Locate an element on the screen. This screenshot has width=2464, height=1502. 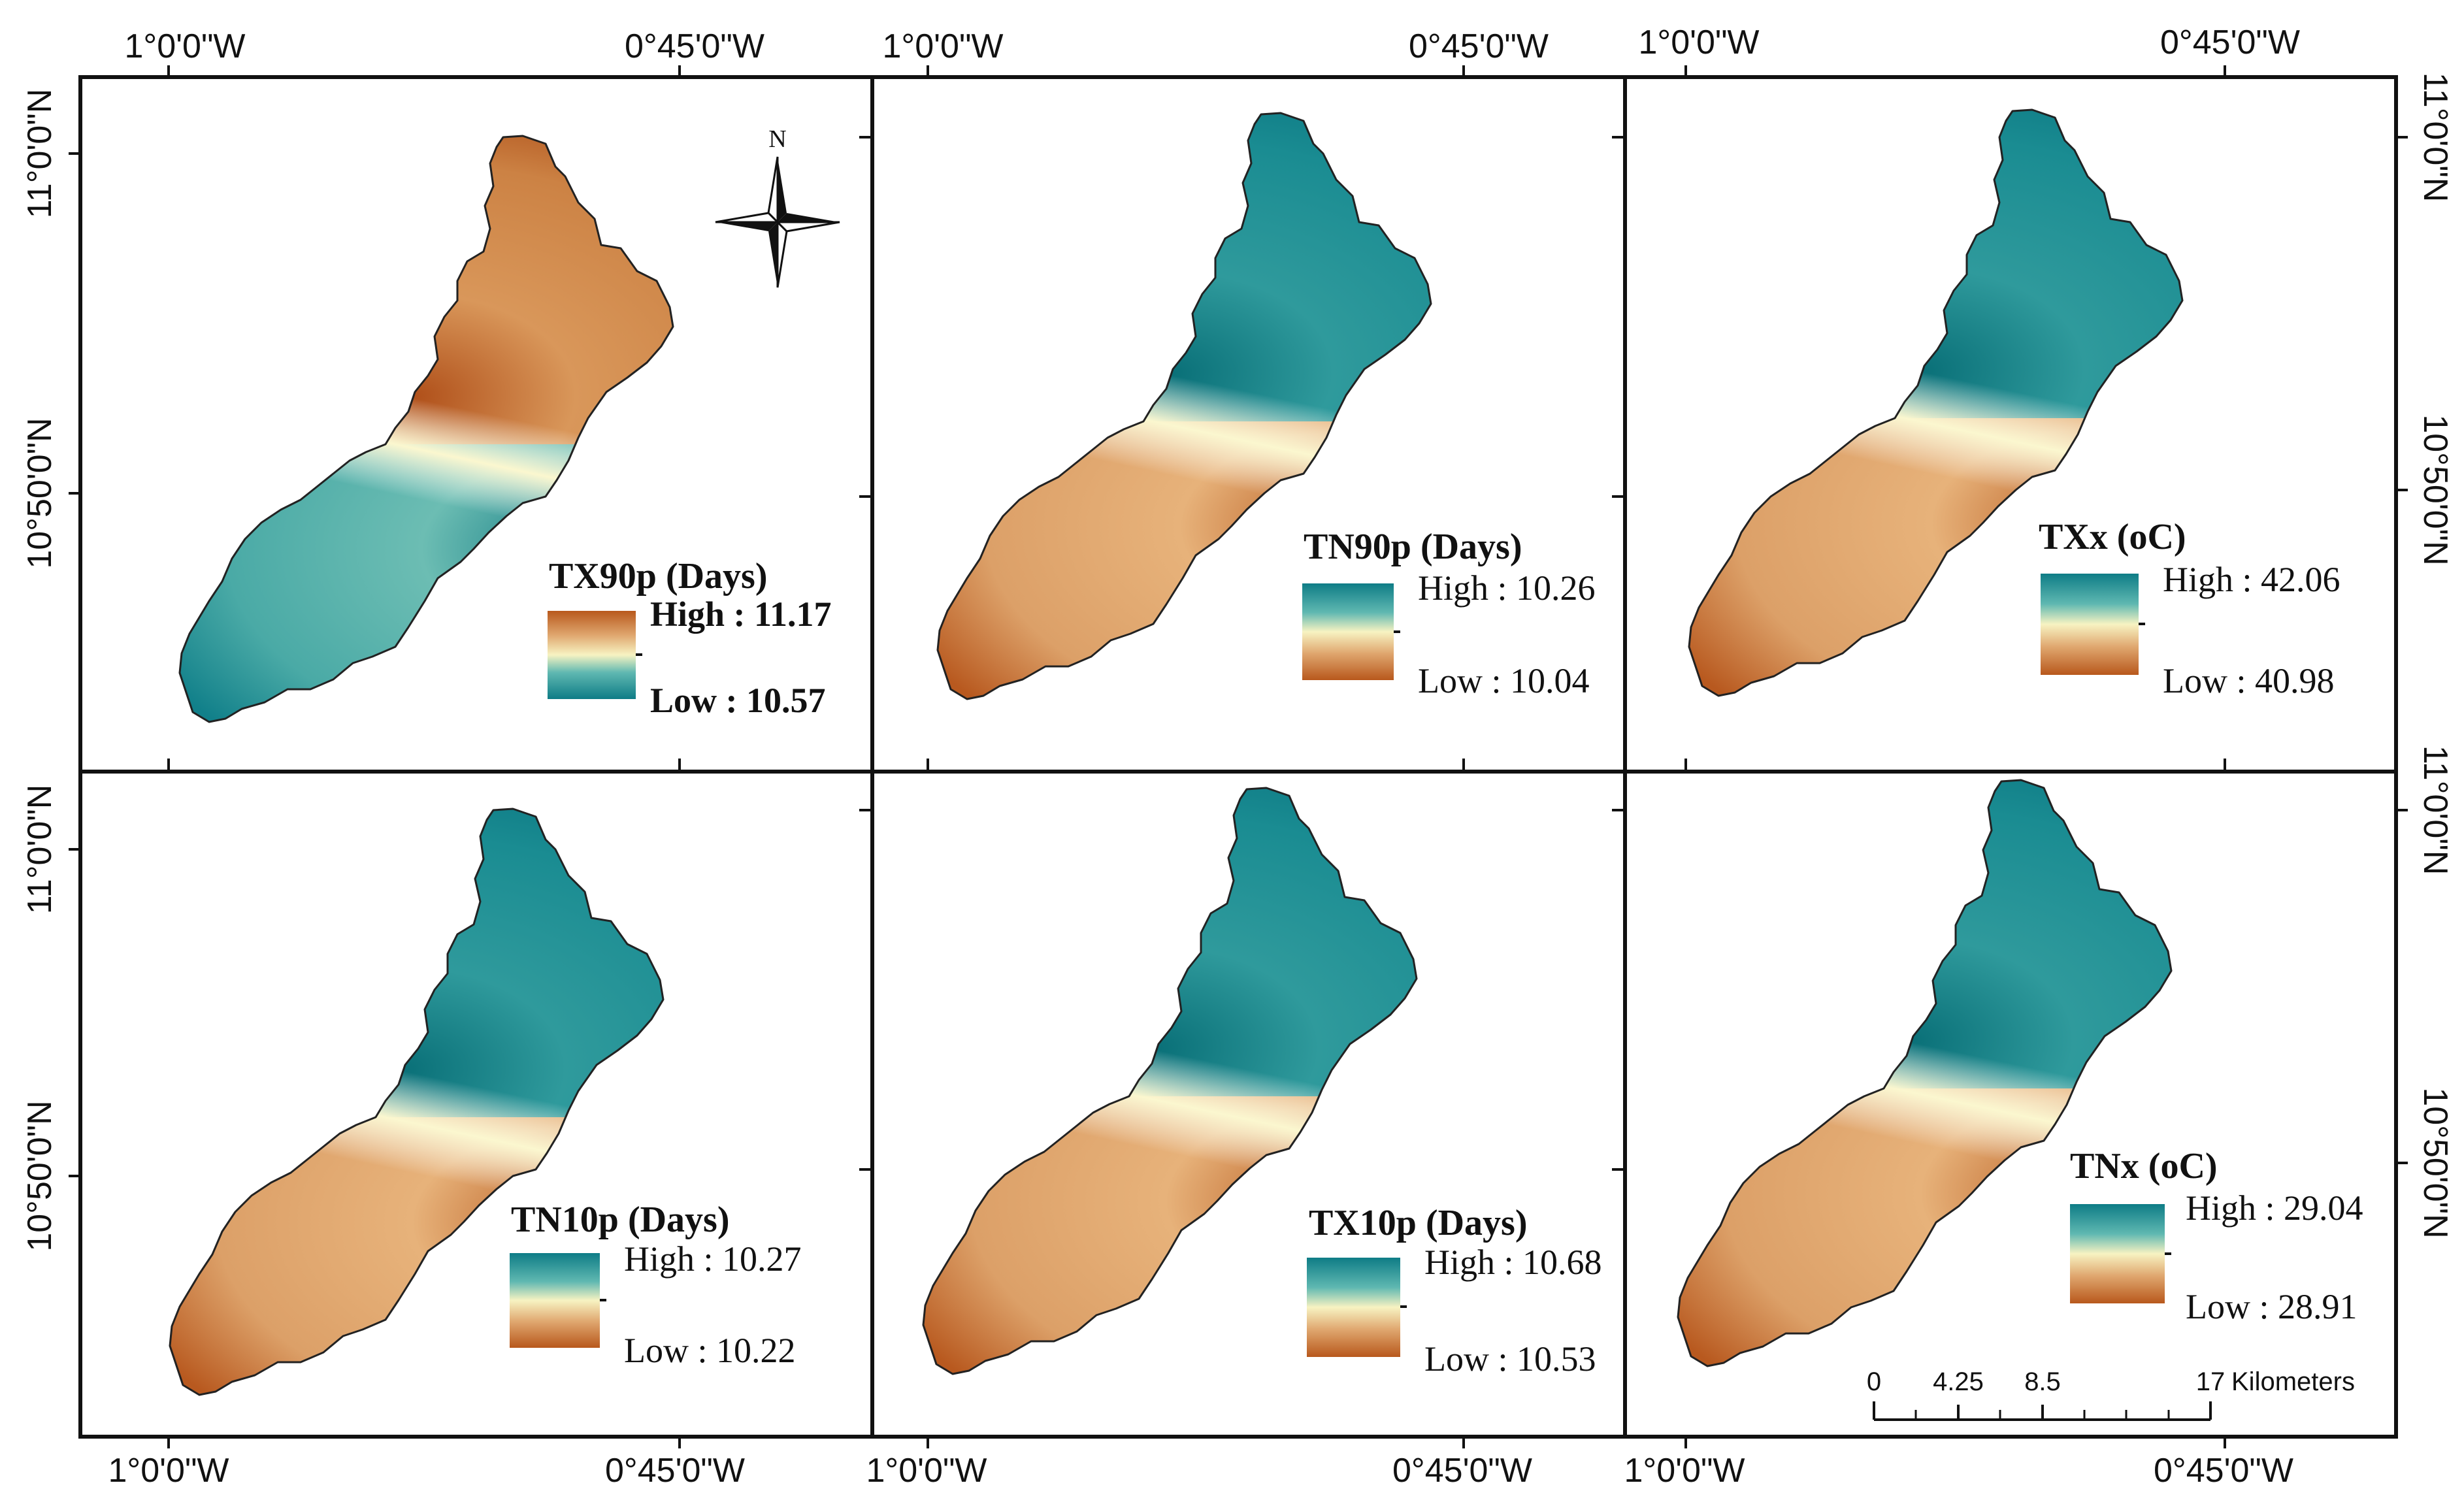
lat-label-right-1-south: 10°50'0"N is located at coordinates (2435, 489).